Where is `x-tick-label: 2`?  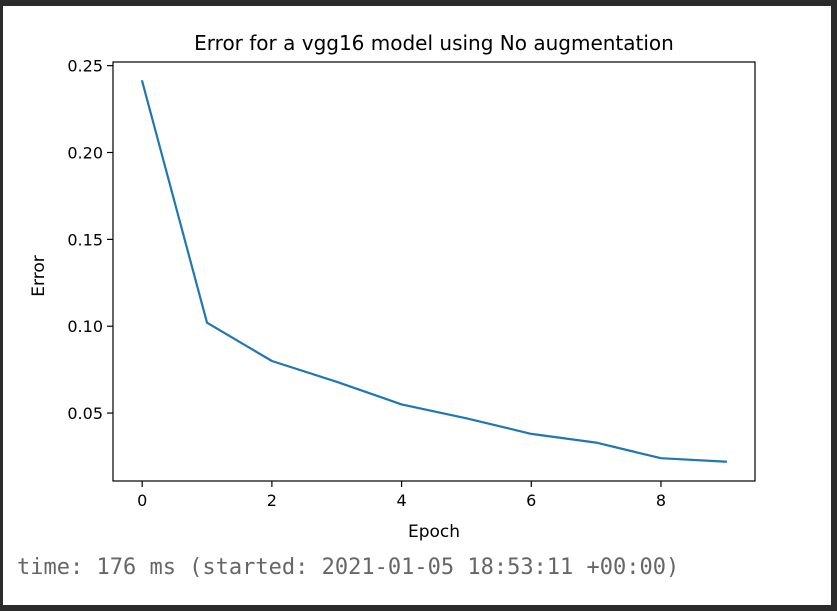
x-tick-label: 2 is located at coordinates (272, 500).